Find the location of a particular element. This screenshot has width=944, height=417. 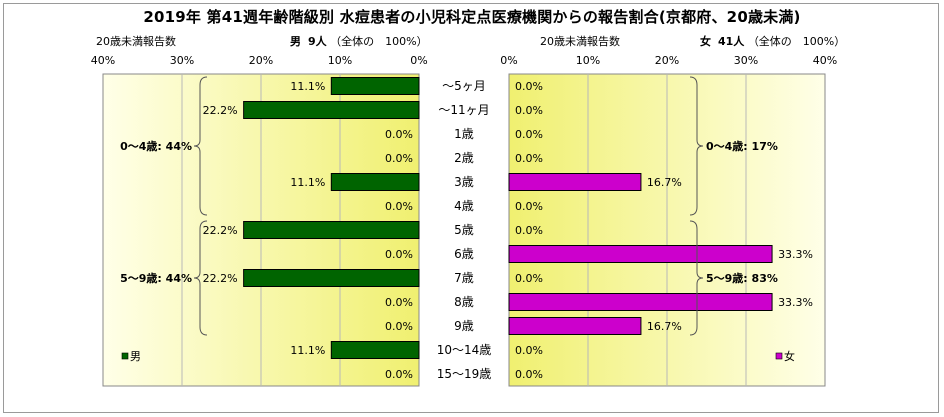

category-label: 4歳 is located at coordinates (464, 206).